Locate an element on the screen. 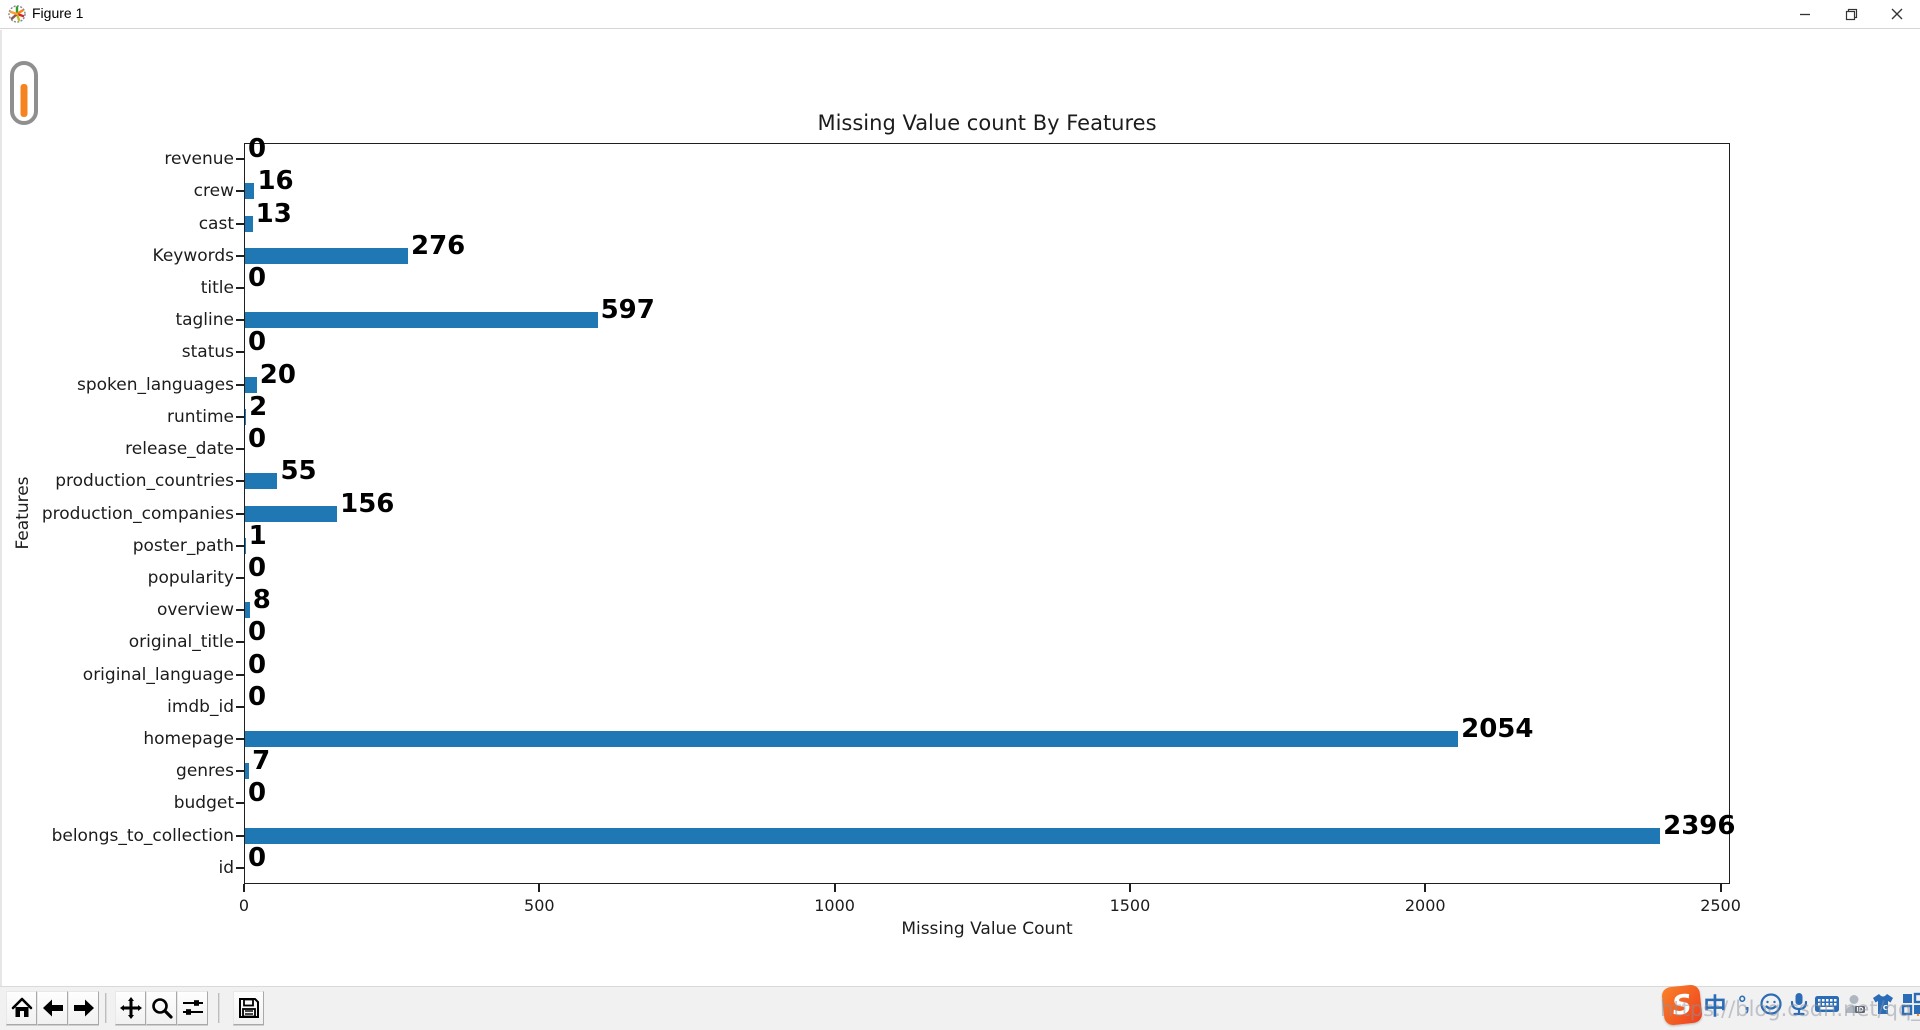 This screenshot has width=1920, height=1030. matplotlib-toolbar is located at coordinates (960, 1008).